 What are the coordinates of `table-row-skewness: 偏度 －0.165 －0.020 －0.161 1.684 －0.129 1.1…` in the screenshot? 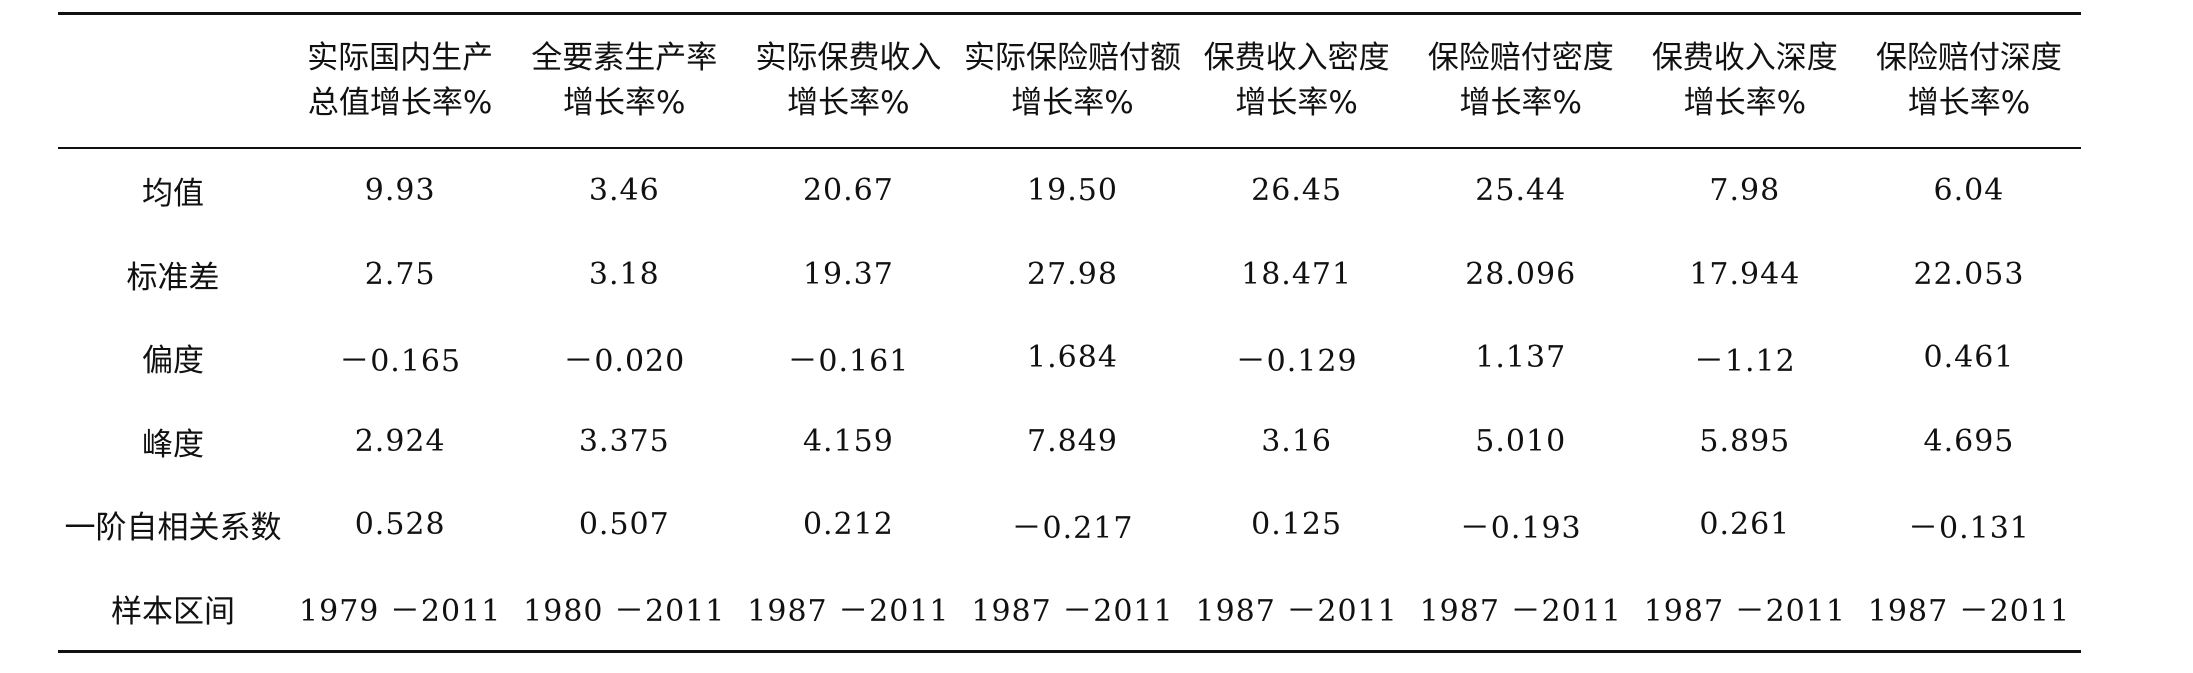 It's located at (1069, 358).